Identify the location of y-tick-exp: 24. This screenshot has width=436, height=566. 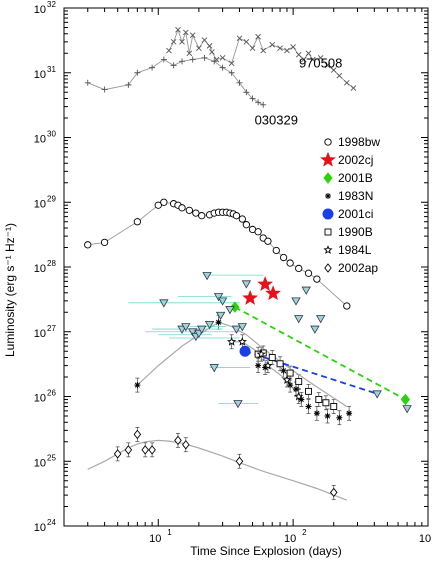
(51, 522).